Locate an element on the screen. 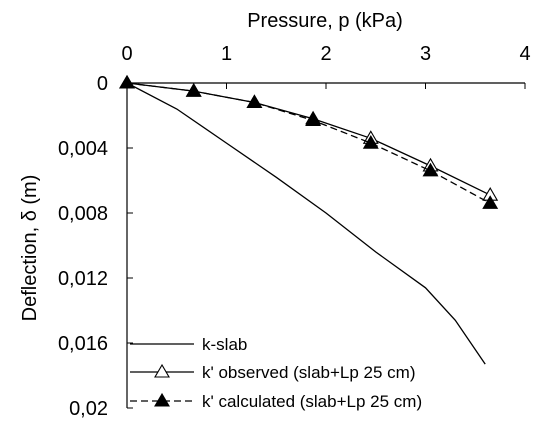 This screenshot has height=421, width=537. y-axis-title: Deflection, δ (m) is located at coordinates (30, 248).